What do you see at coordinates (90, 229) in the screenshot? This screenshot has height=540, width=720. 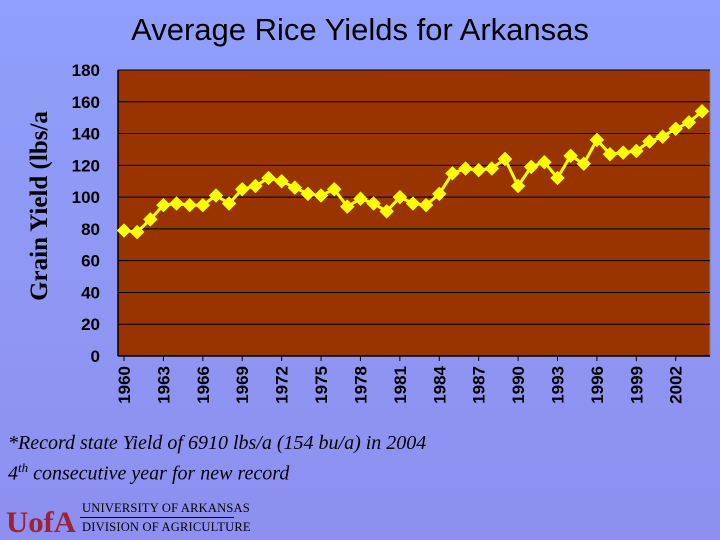 I see `y-tick-label-80: 80` at bounding box center [90, 229].